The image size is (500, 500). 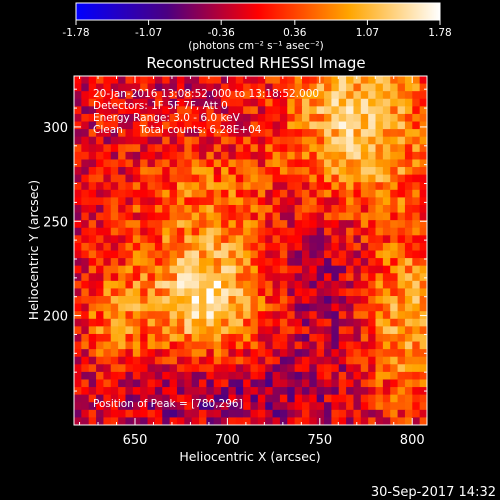 I want to click on chart-title: Reconstructed RHESSI Image, so click(x=255, y=63).